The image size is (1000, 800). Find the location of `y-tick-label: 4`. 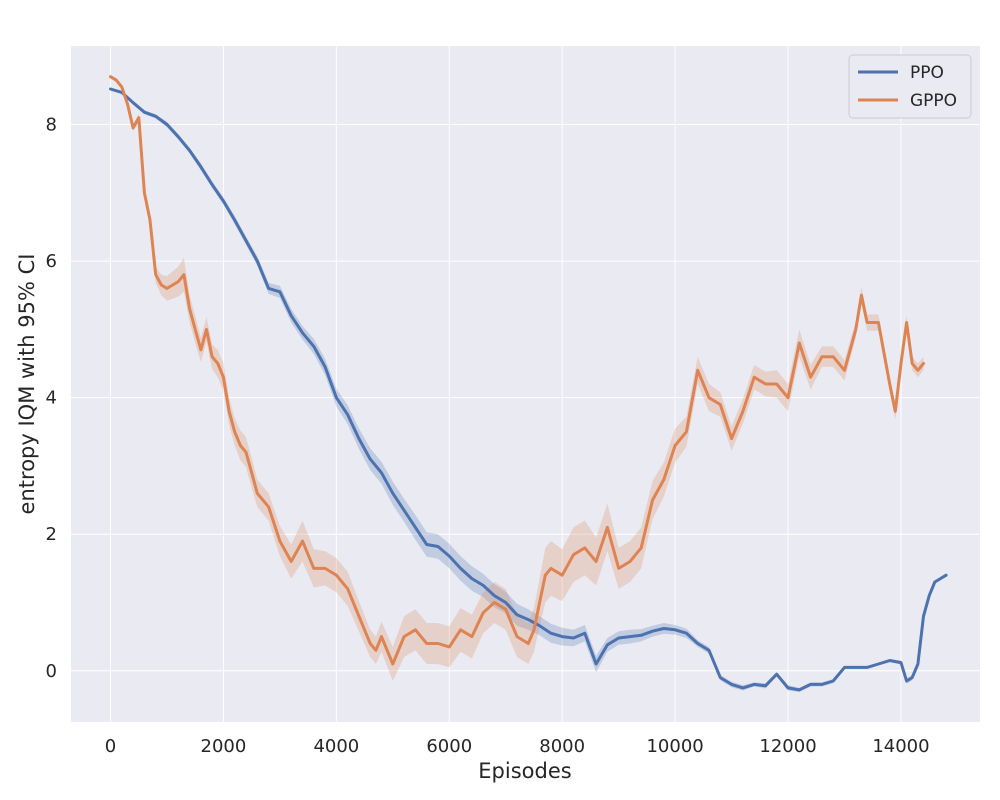

y-tick-label: 4 is located at coordinates (51, 398).